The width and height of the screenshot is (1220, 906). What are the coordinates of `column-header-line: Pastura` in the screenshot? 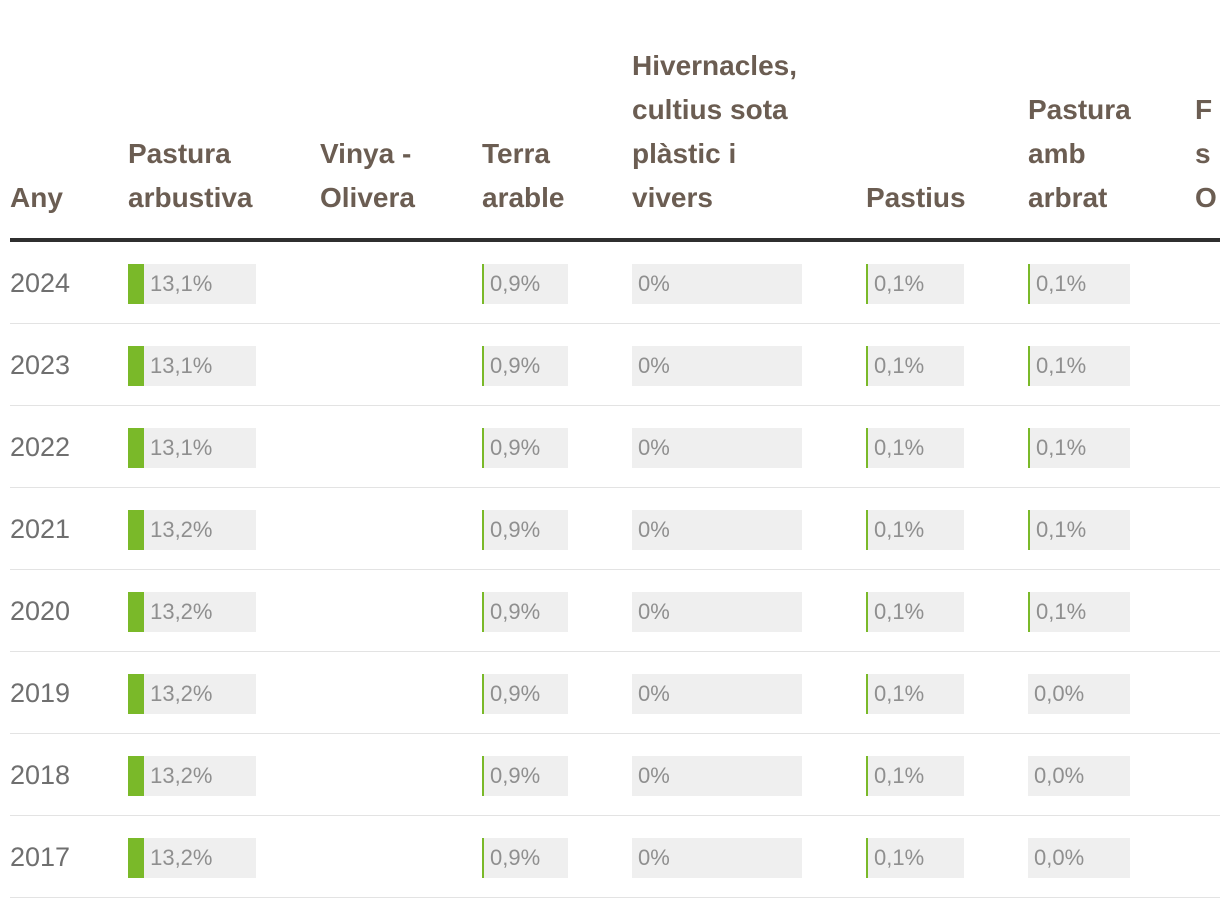 It's located at (179, 153).